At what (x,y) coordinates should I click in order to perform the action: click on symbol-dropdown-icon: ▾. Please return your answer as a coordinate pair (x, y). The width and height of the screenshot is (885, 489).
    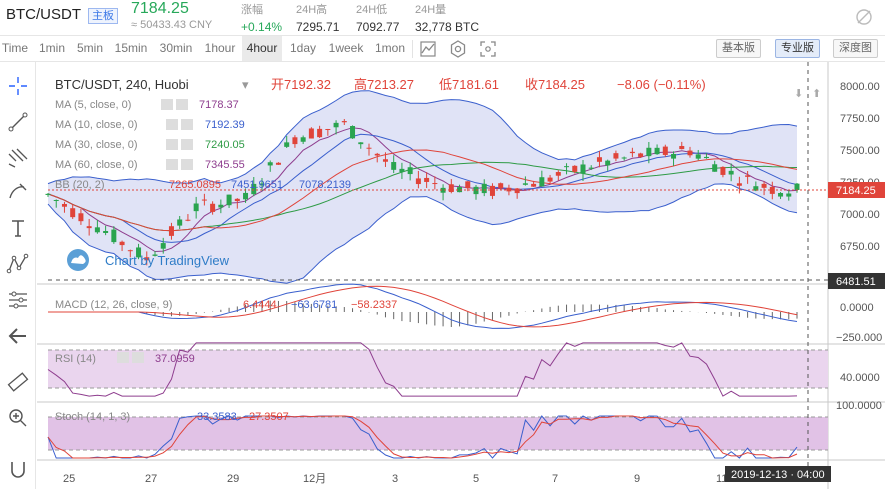
    Looking at the image, I should click on (245, 84).